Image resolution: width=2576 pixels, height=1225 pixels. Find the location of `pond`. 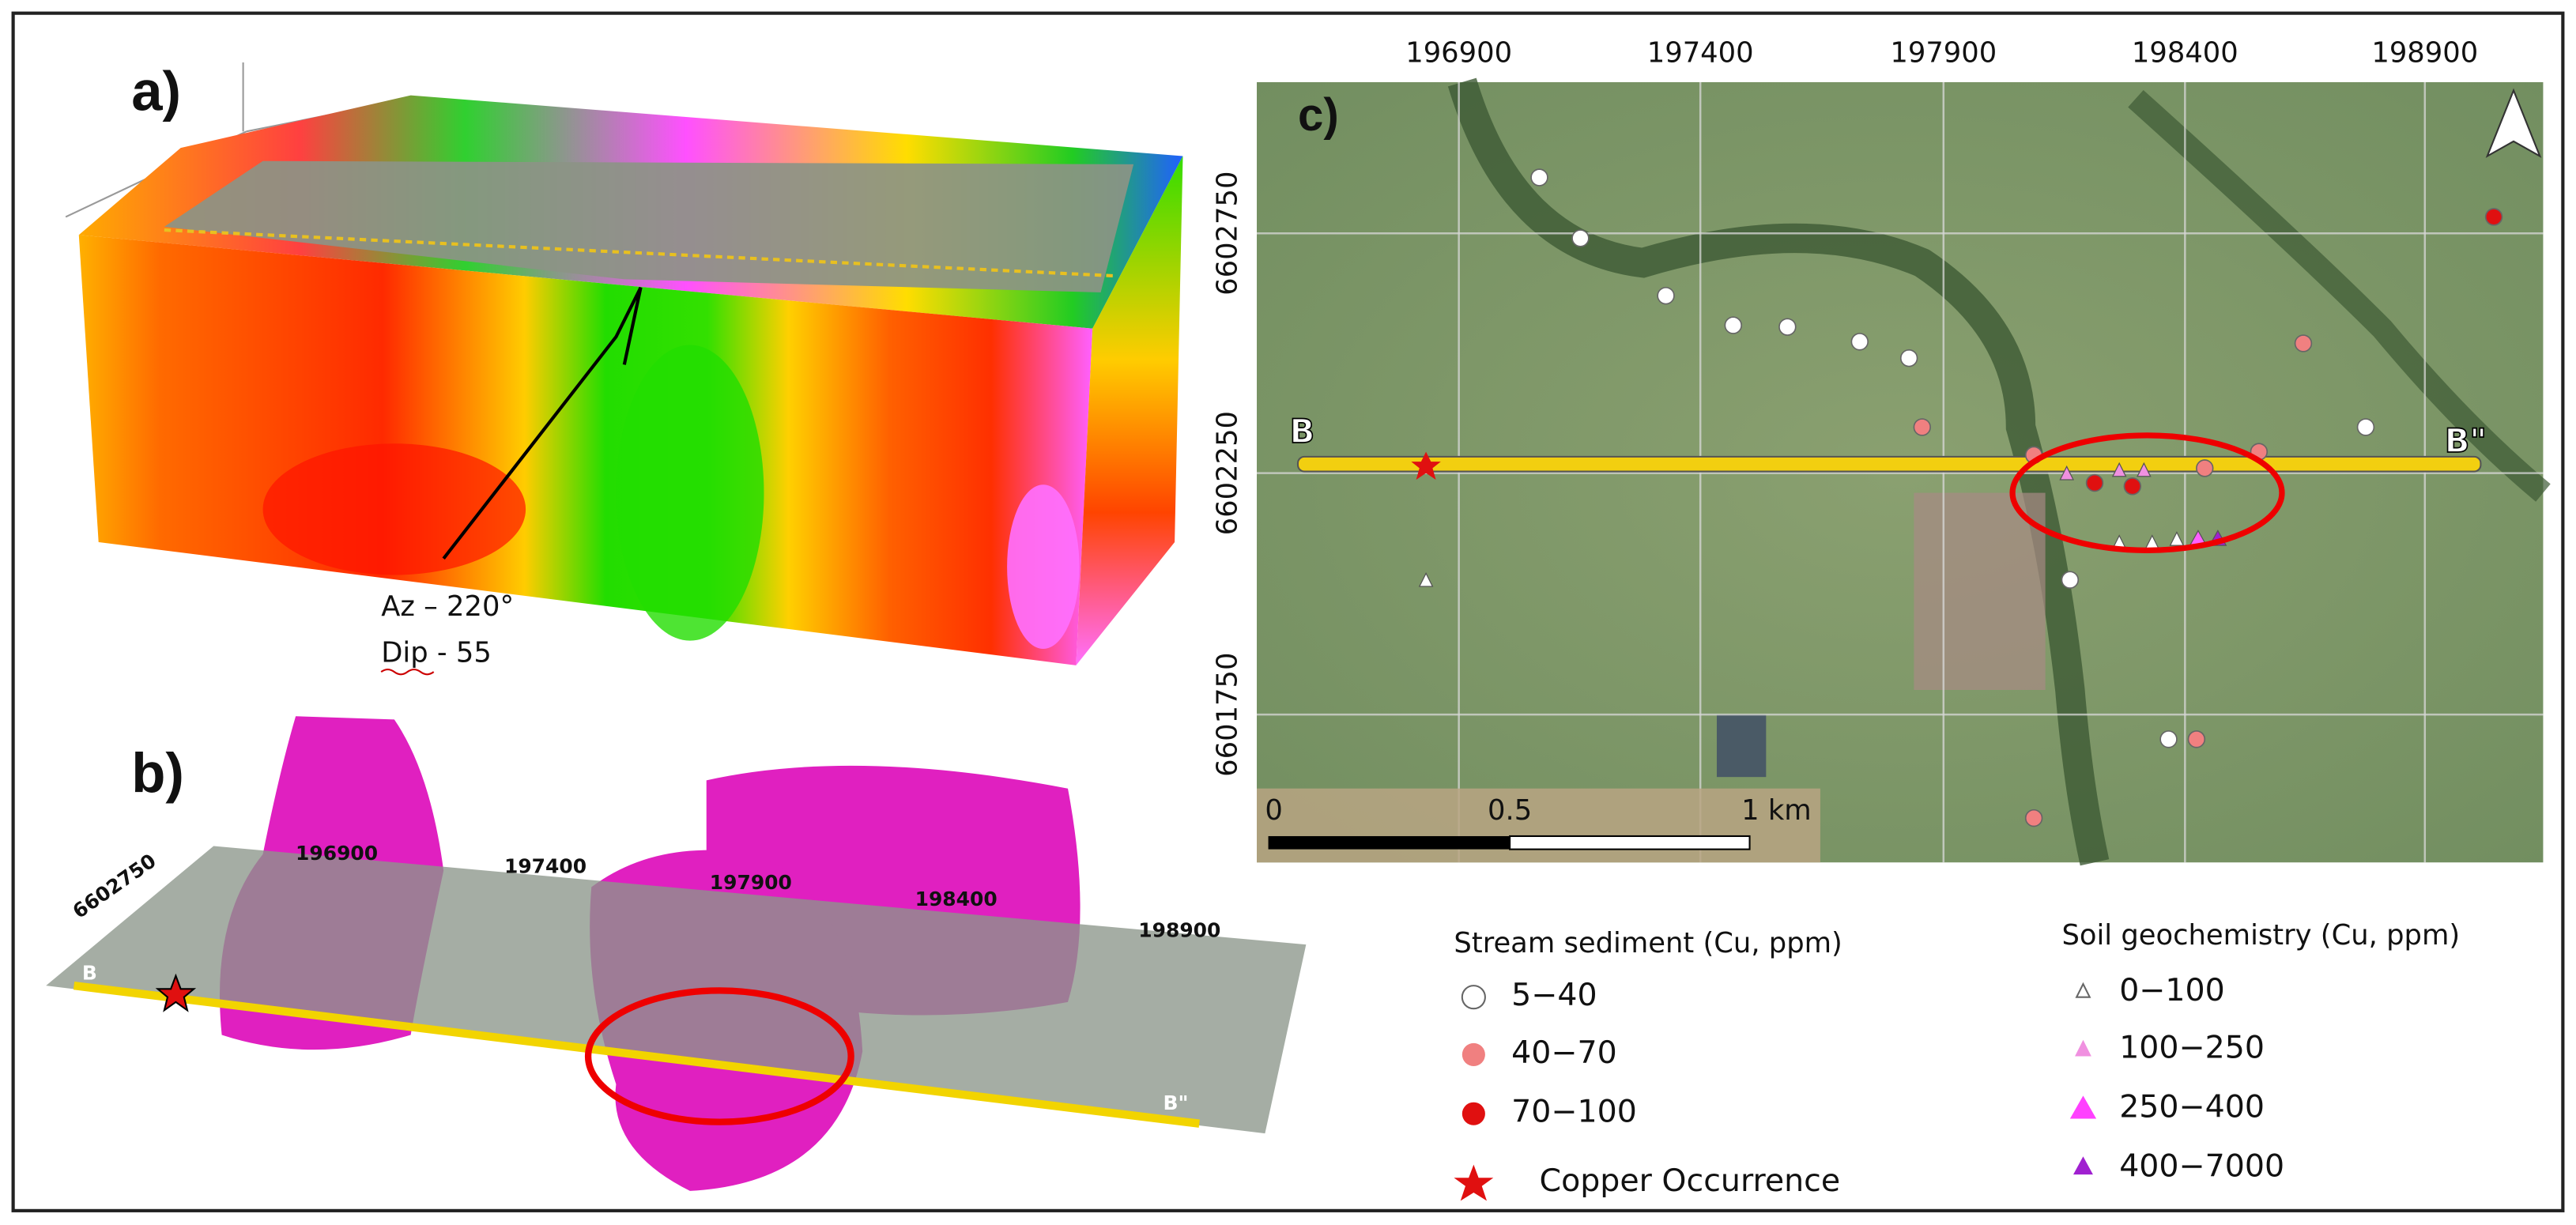

pond is located at coordinates (1741, 746).